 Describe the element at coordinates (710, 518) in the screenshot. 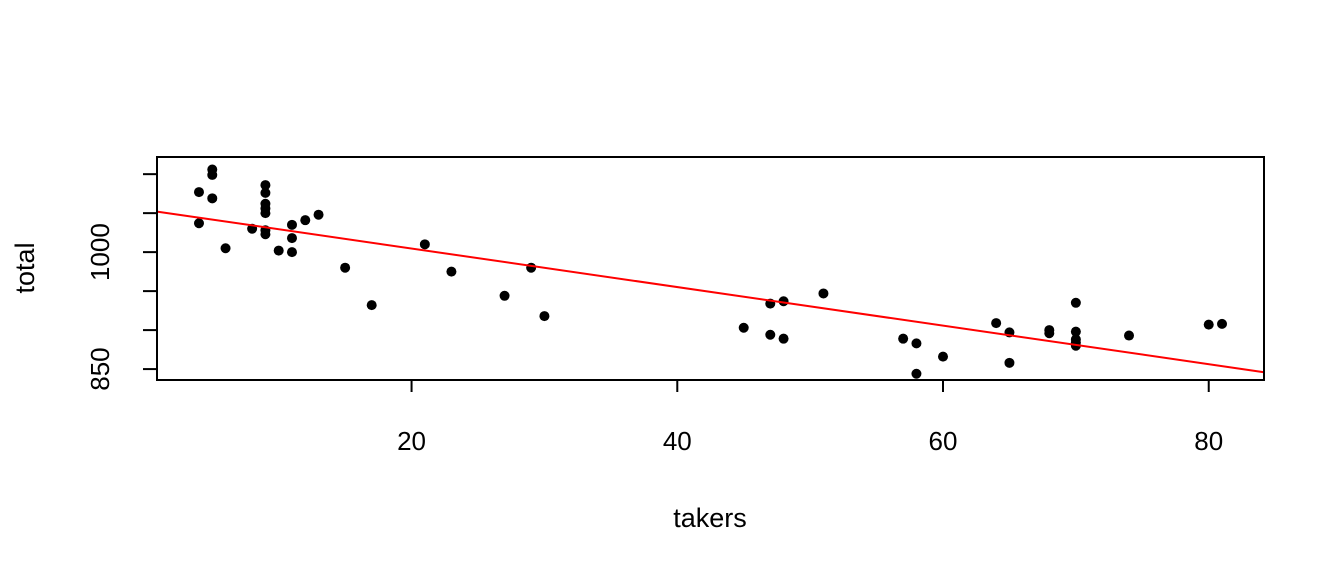

I see `x-axis-label: takers` at that location.